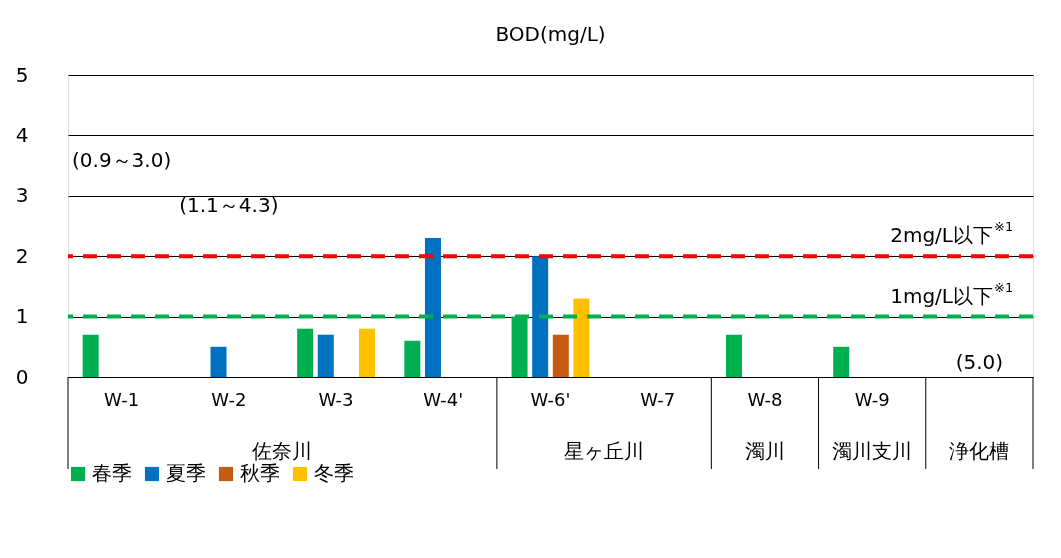  What do you see at coordinates (336, 399) in the screenshot?
I see `x-tick-label: W-3` at bounding box center [336, 399].